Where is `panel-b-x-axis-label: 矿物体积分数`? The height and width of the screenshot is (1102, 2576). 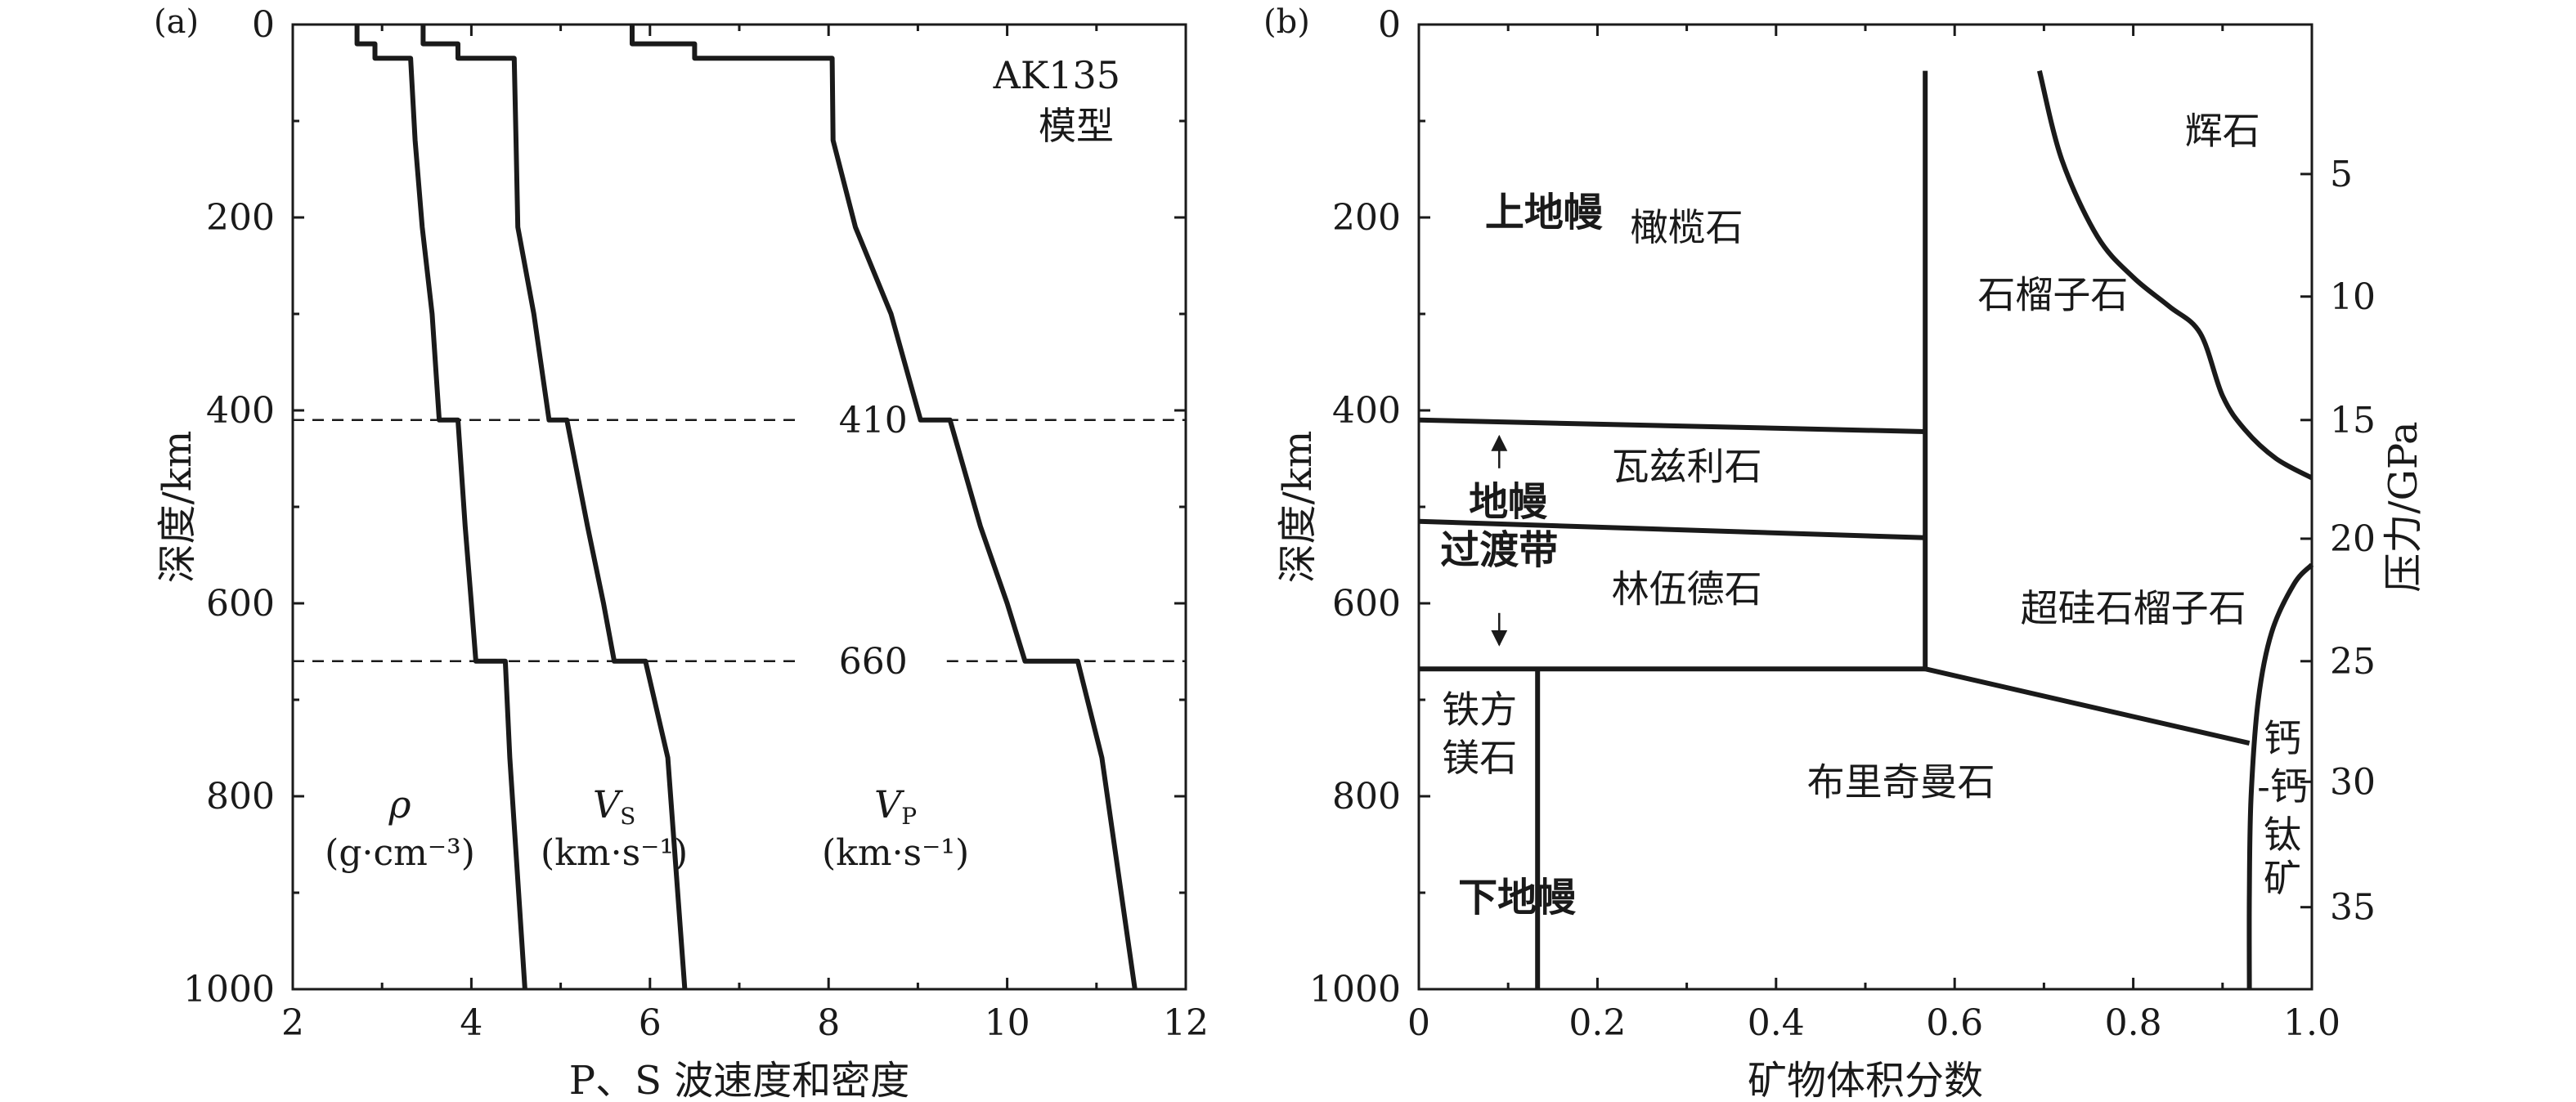 panel-b-x-axis-label: 矿物体积分数 is located at coordinates (1866, 1080).